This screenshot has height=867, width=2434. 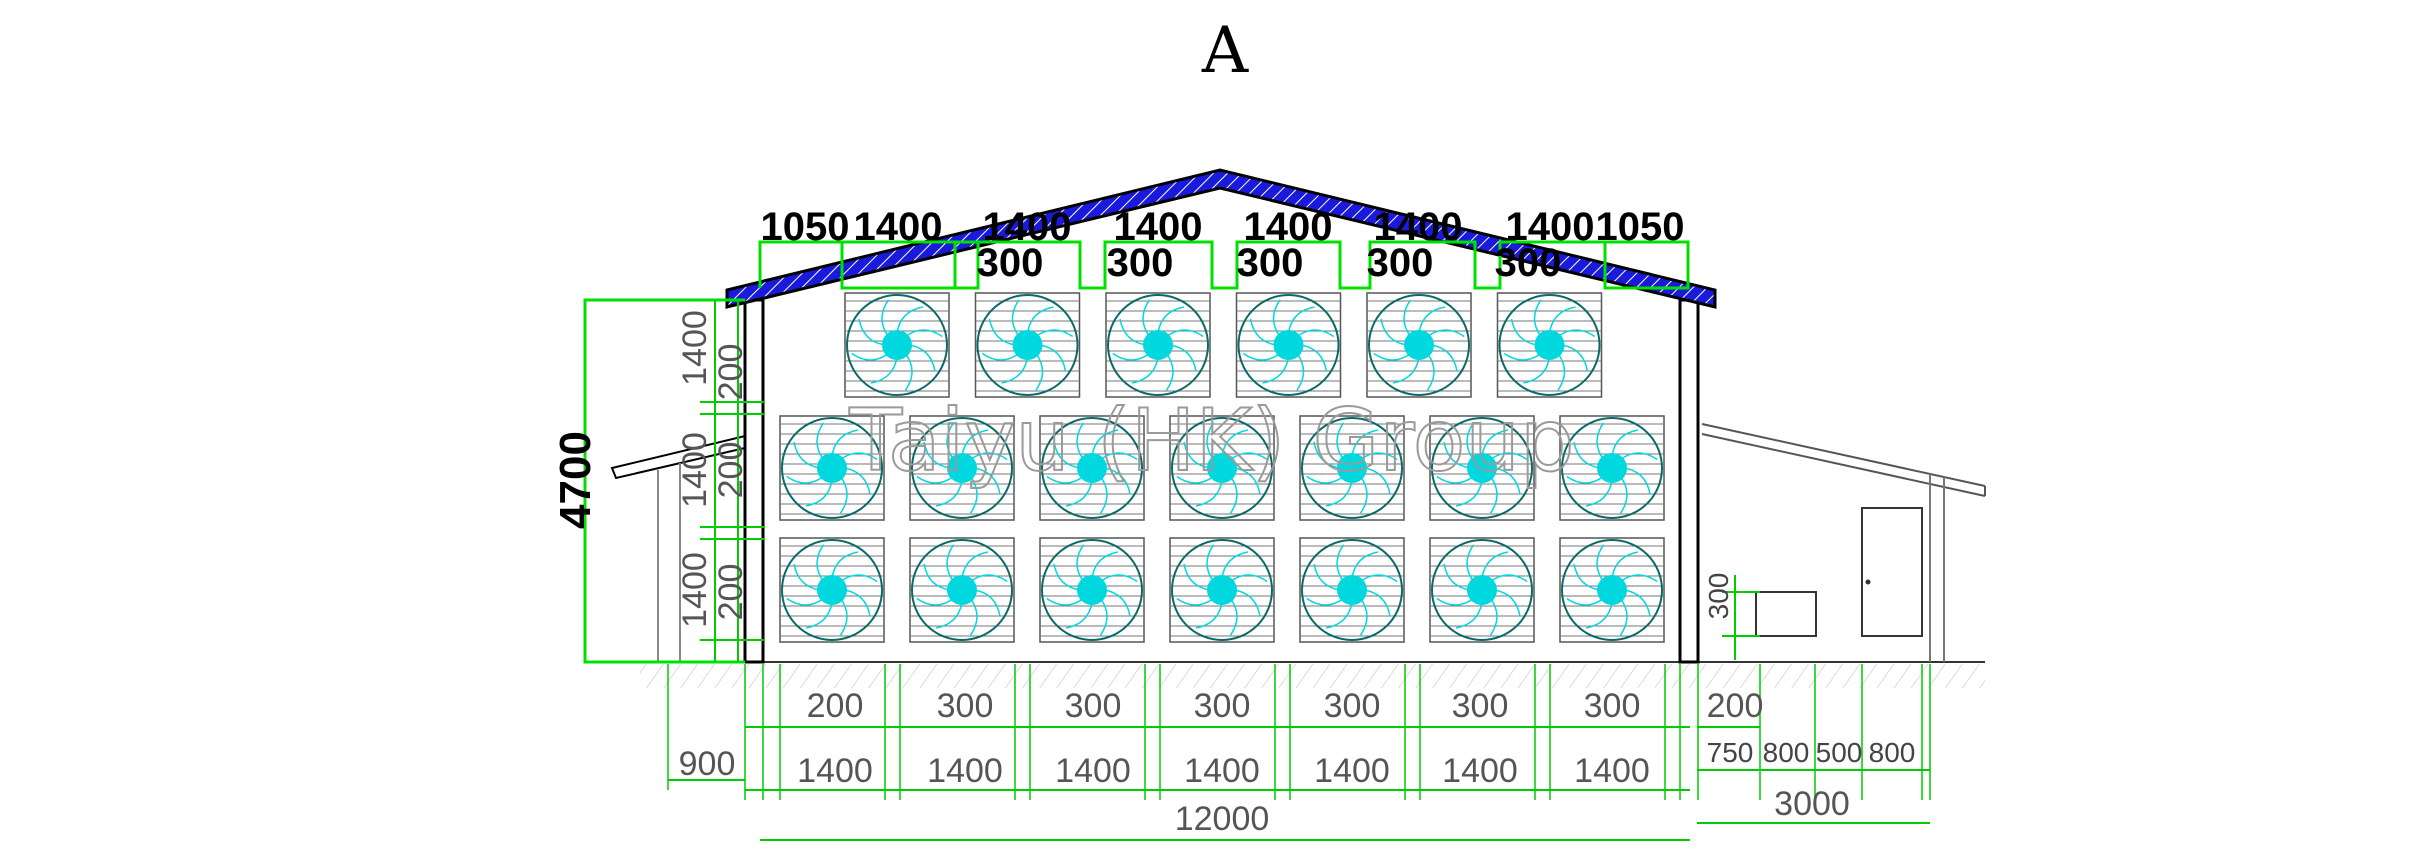 I want to click on right-annex-part-4: 800, so click(x=1892, y=752).